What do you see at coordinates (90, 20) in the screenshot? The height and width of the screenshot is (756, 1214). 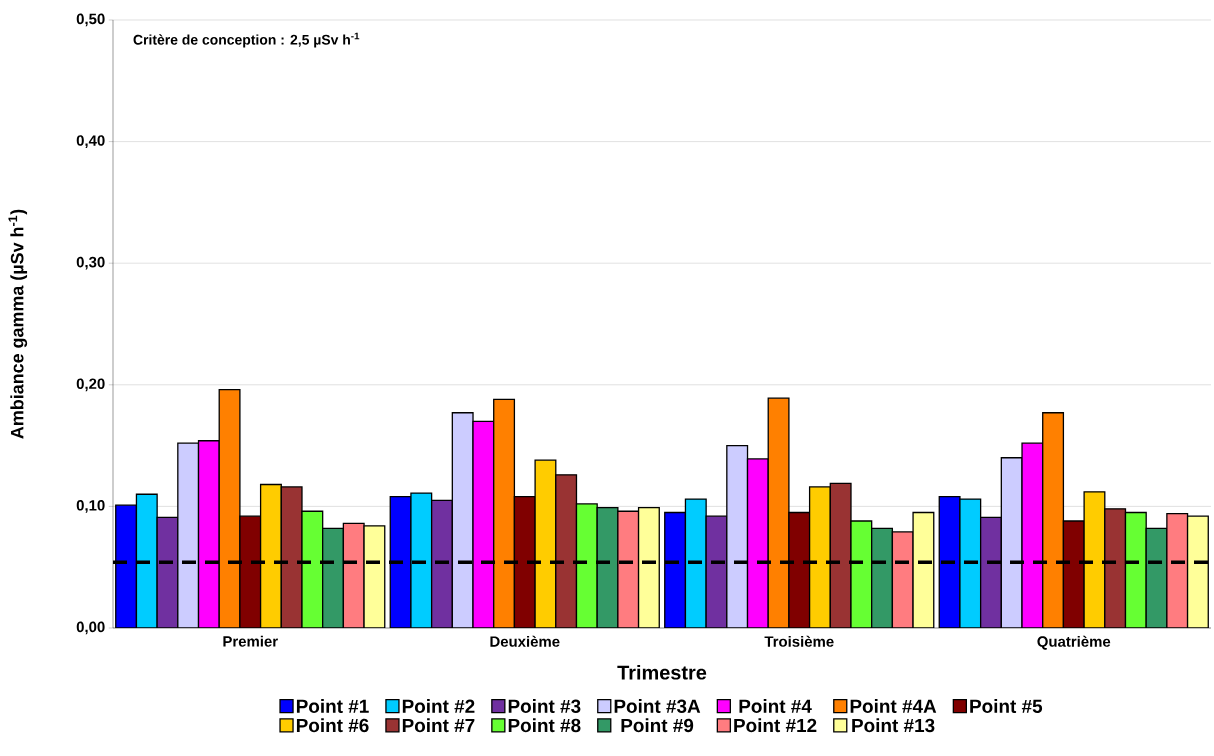 I see `y-tick-label: 0,50` at bounding box center [90, 20].